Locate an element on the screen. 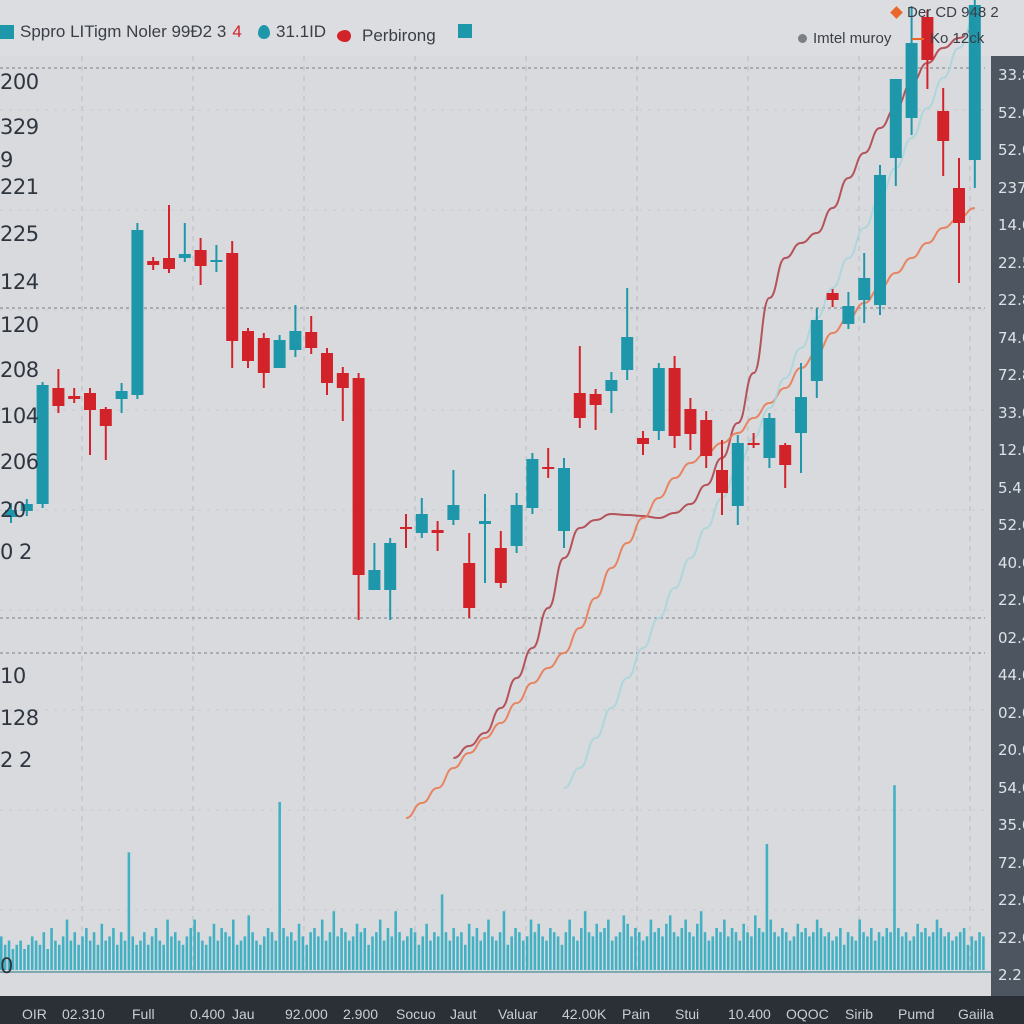 The image size is (1024, 1024). legend-label: Perbirong is located at coordinates (399, 35).